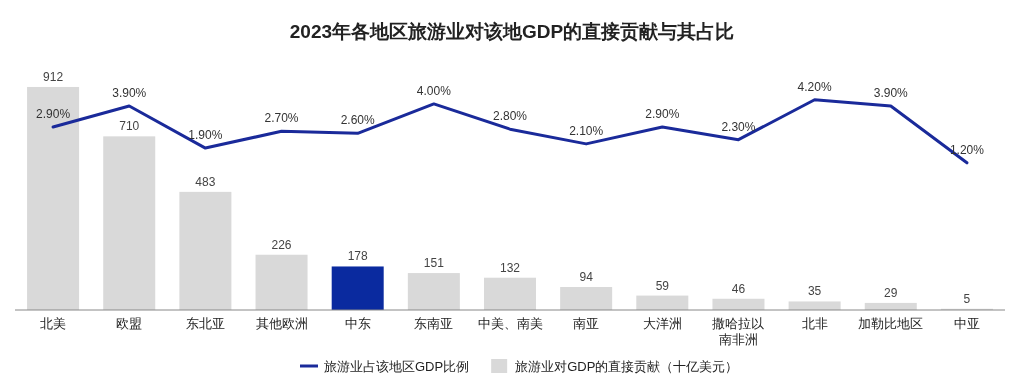 The image size is (1024, 387). Describe the element at coordinates (814, 323) in the screenshot. I see `x-tick-label: 北非` at that location.